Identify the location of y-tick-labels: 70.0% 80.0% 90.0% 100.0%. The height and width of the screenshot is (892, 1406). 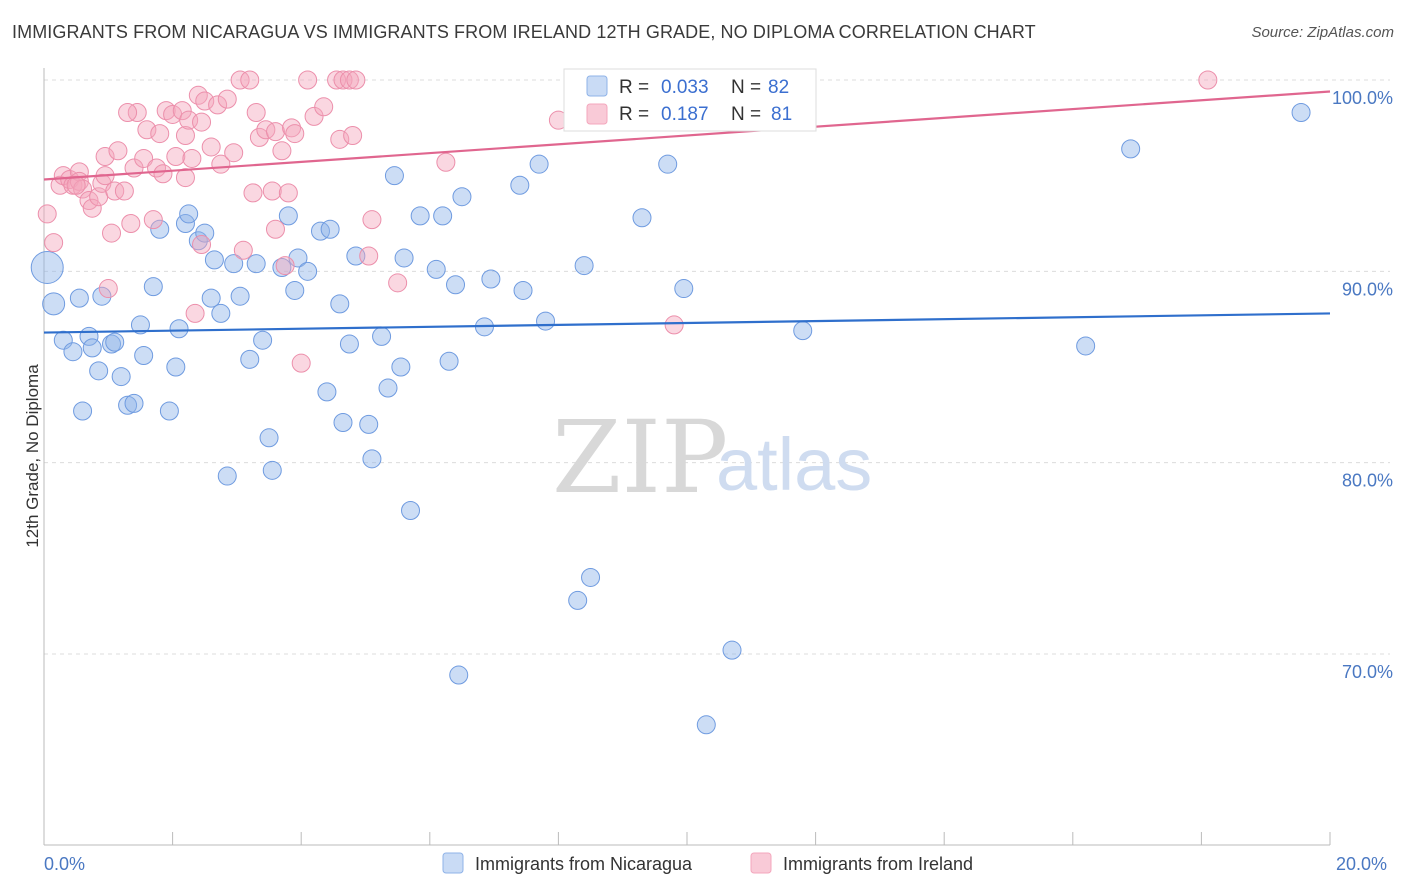
(1362, 385).